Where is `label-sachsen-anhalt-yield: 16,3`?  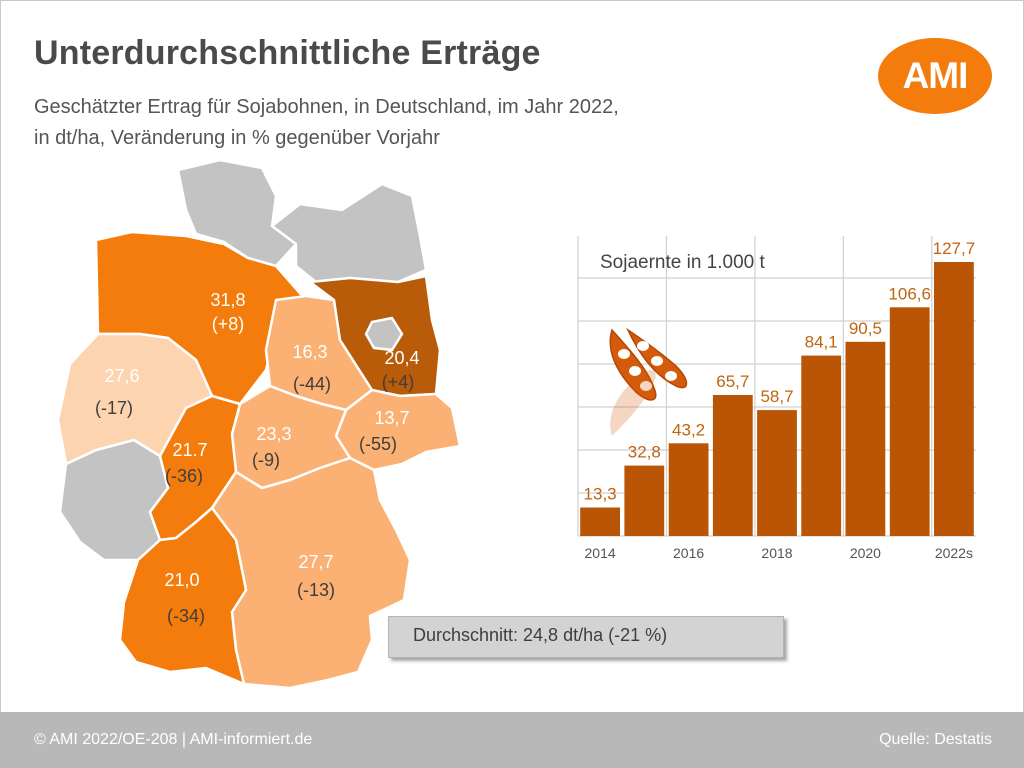 label-sachsen-anhalt-yield: 16,3 is located at coordinates (309, 352).